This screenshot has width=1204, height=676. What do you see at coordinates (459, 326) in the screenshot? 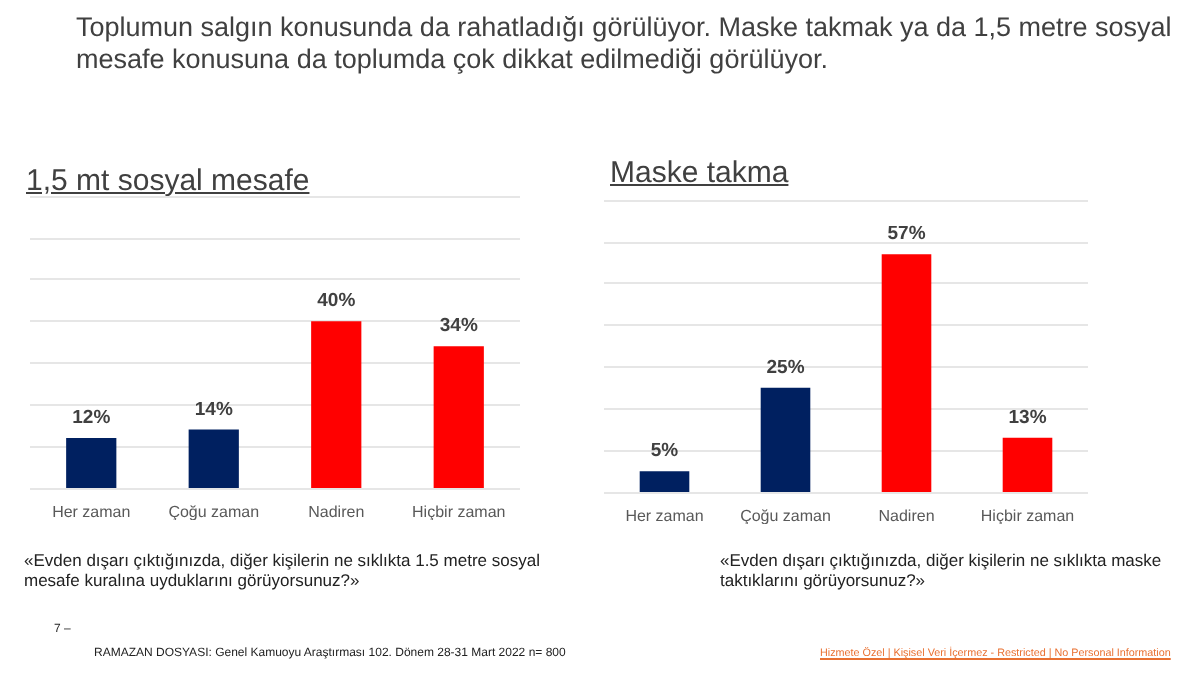
I see `data-label: 34%` at bounding box center [459, 326].